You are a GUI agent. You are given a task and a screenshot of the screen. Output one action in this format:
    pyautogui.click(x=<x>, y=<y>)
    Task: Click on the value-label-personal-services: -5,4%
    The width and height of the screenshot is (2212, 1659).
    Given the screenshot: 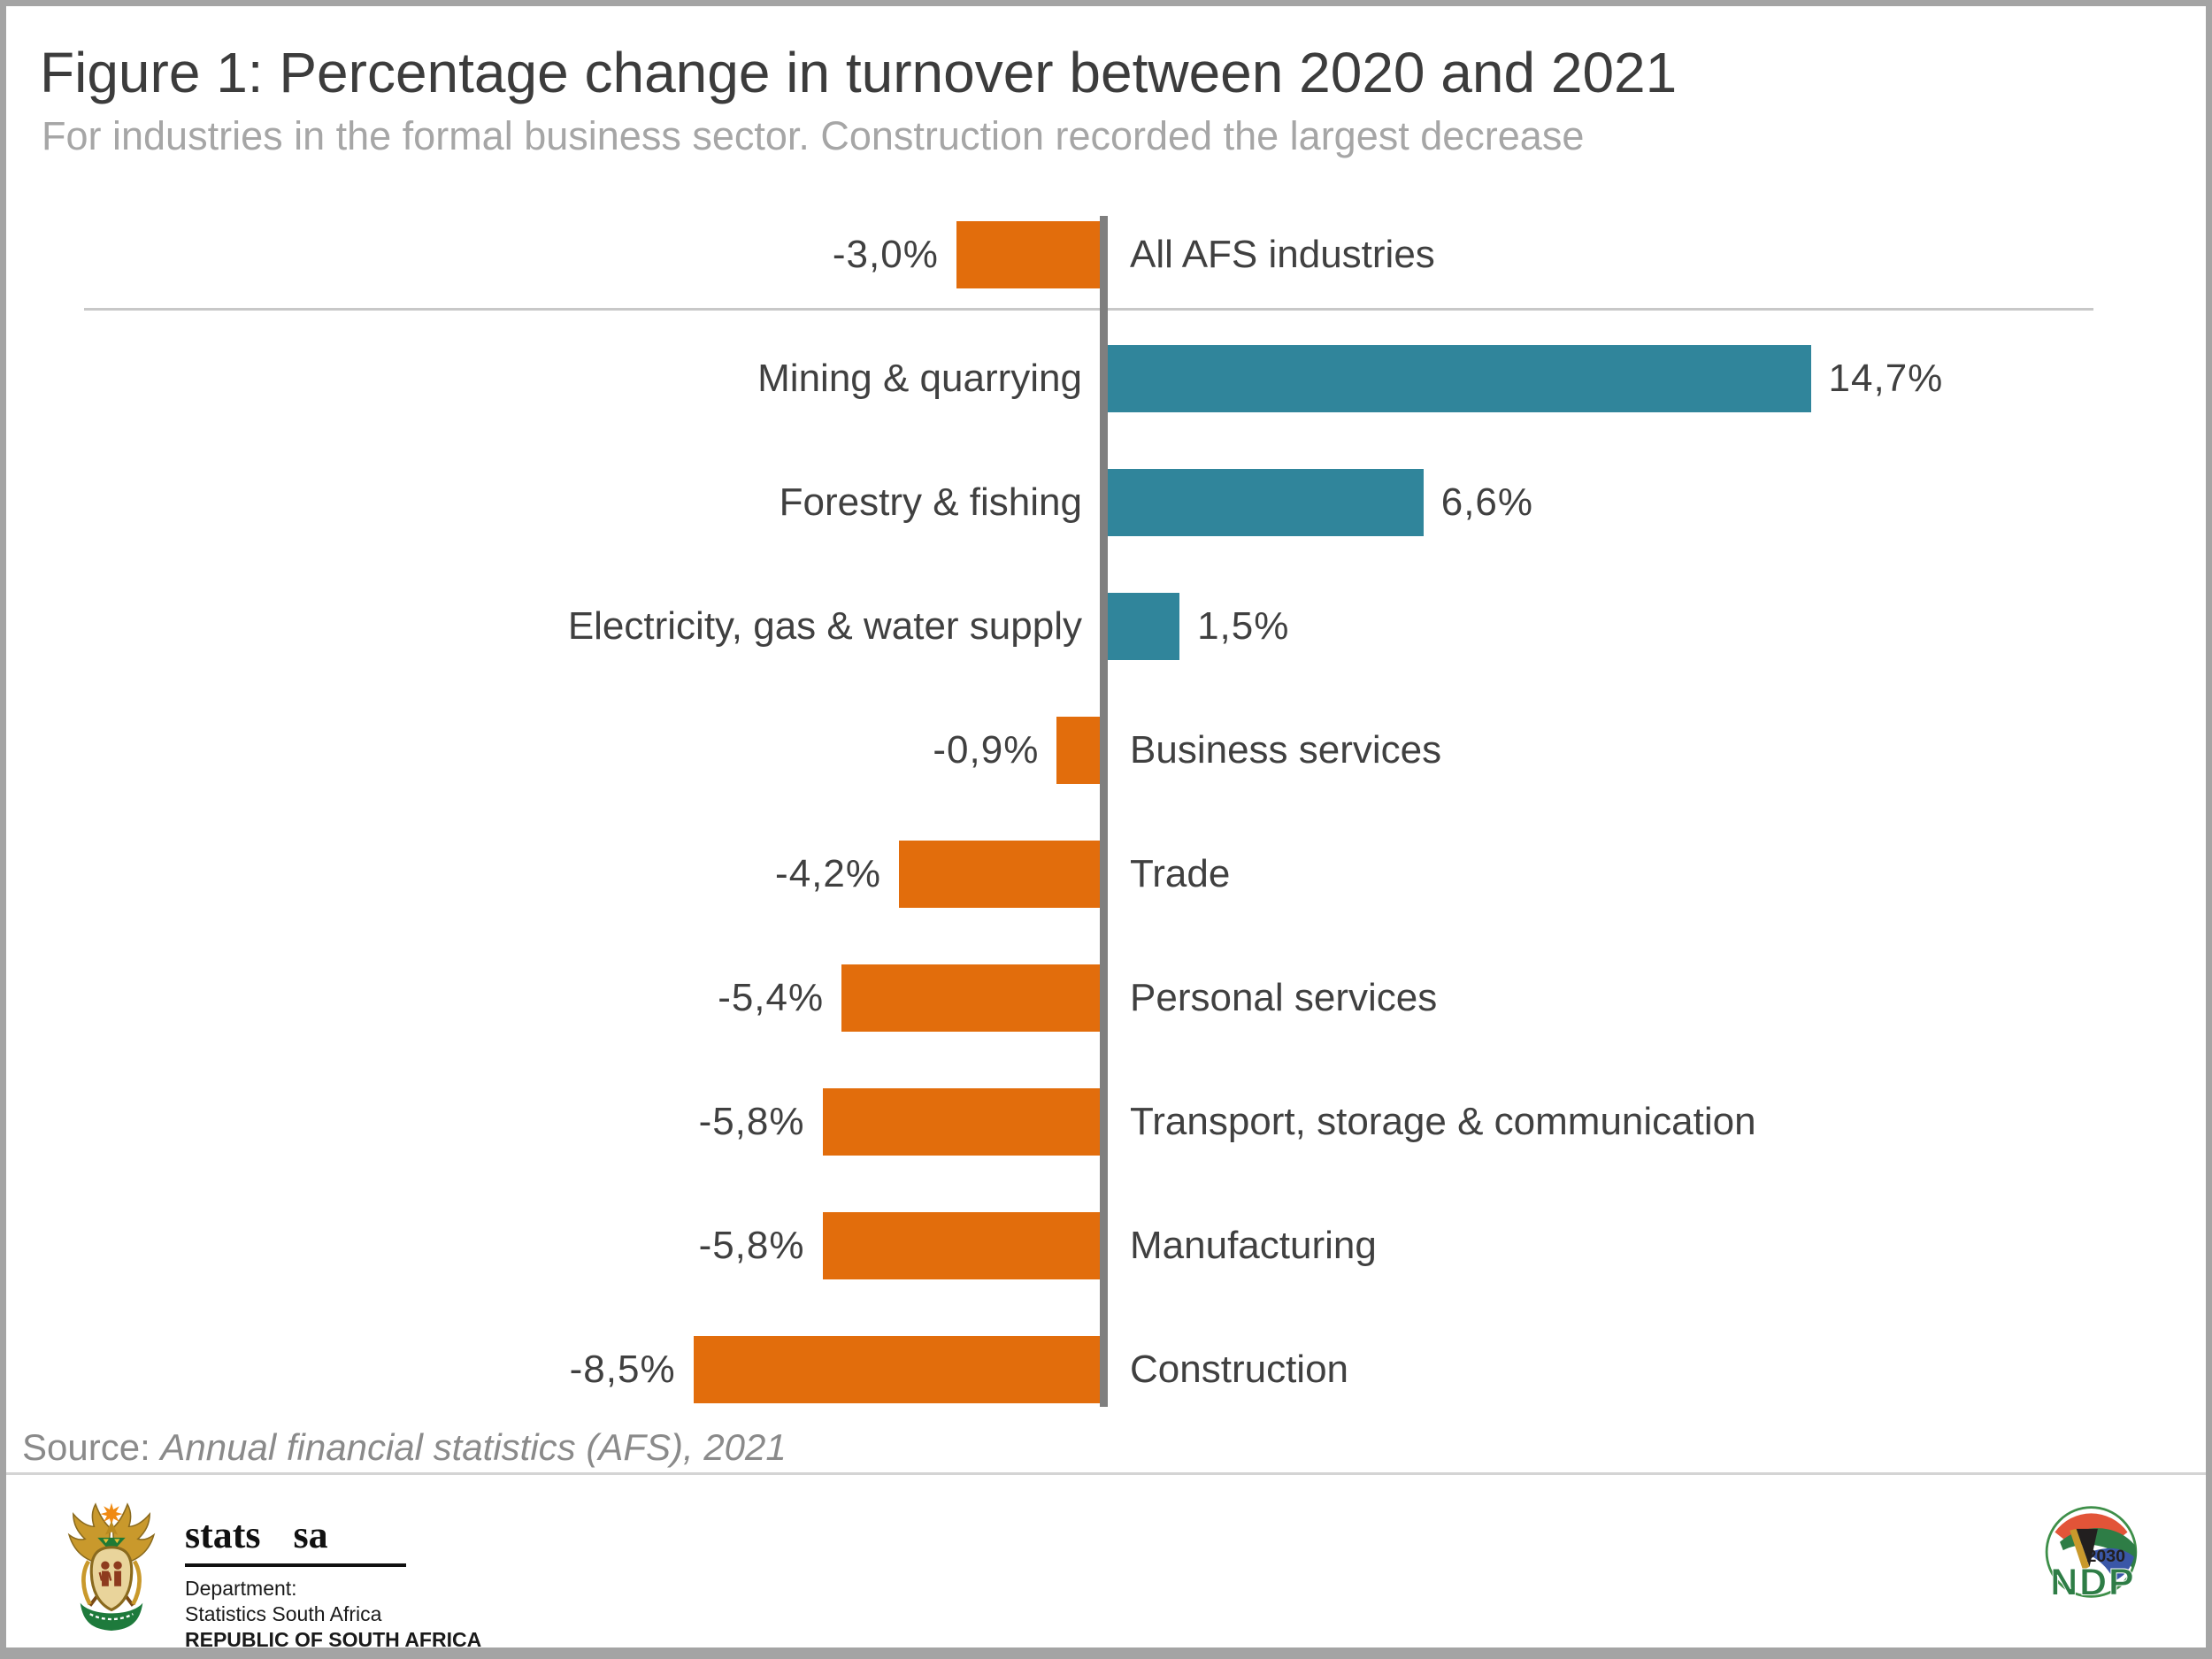 What is the action you would take?
    pyautogui.click(x=772, y=997)
    